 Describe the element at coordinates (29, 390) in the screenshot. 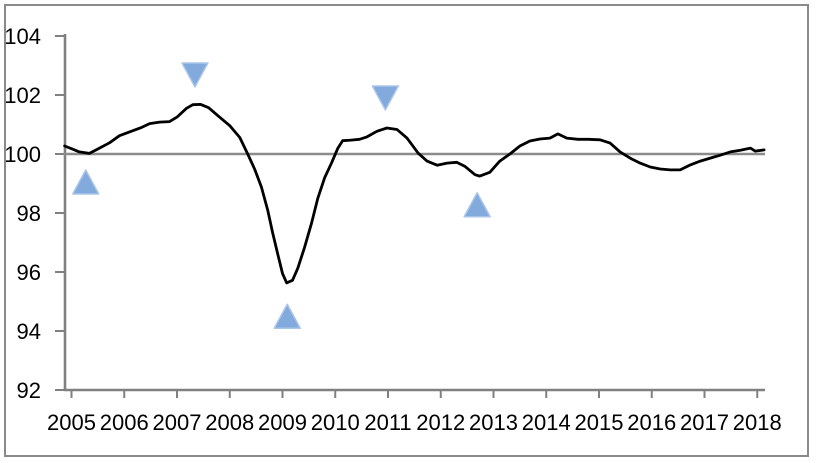

I see `y-tick-label-92: 92` at that location.